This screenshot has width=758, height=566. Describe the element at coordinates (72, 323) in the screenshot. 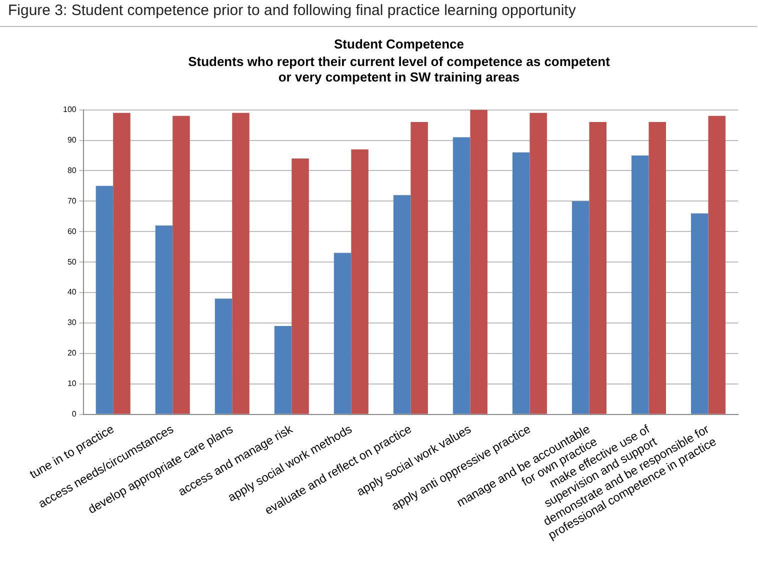

I see `y-tick-label: 30` at that location.